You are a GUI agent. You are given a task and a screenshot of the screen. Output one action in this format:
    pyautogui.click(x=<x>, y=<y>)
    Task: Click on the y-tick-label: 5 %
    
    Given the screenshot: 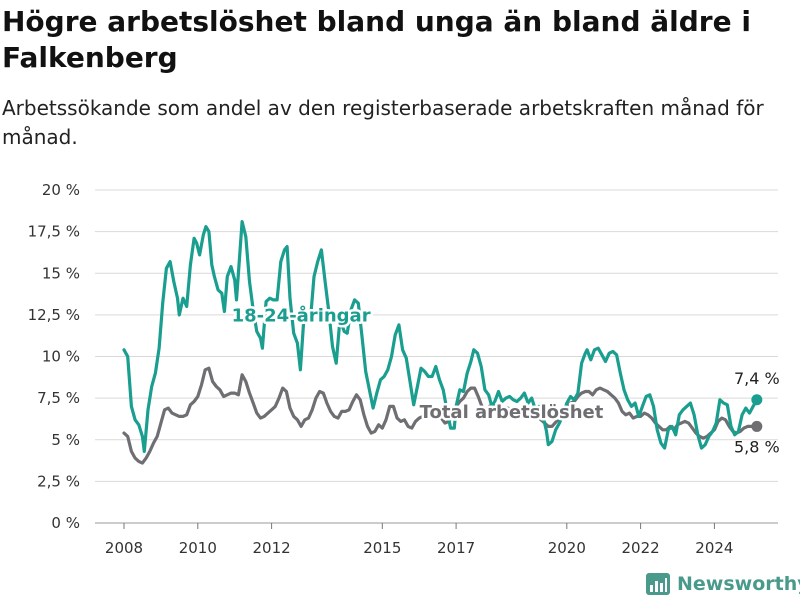 What is the action you would take?
    pyautogui.click(x=65, y=440)
    